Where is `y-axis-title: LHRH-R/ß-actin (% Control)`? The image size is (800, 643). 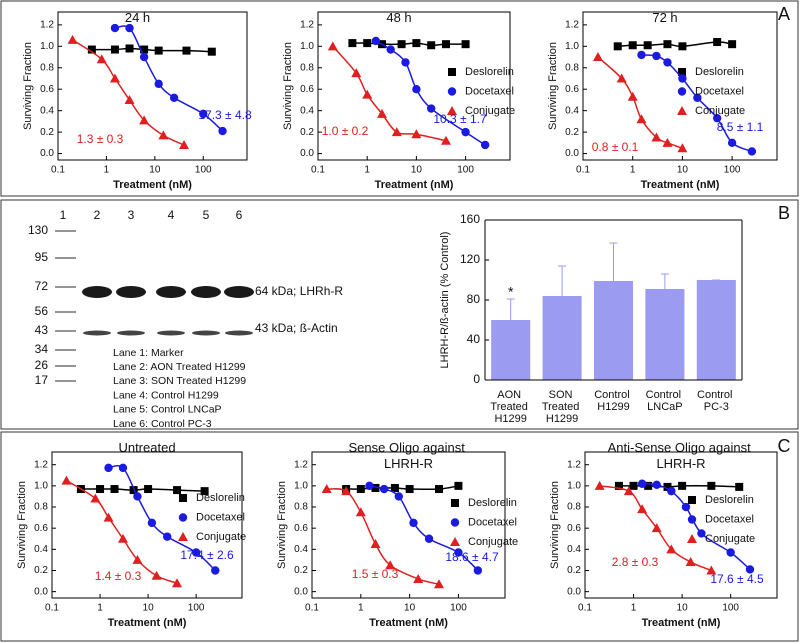 y-axis-title: LHRH-R/ß-actin (% Control) is located at coordinates (445, 300).